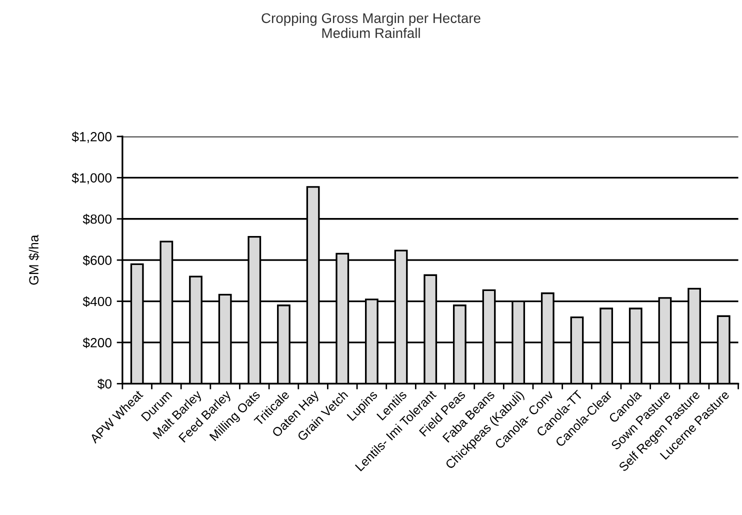  I want to click on y-tick-label: $800, so click(97, 219).